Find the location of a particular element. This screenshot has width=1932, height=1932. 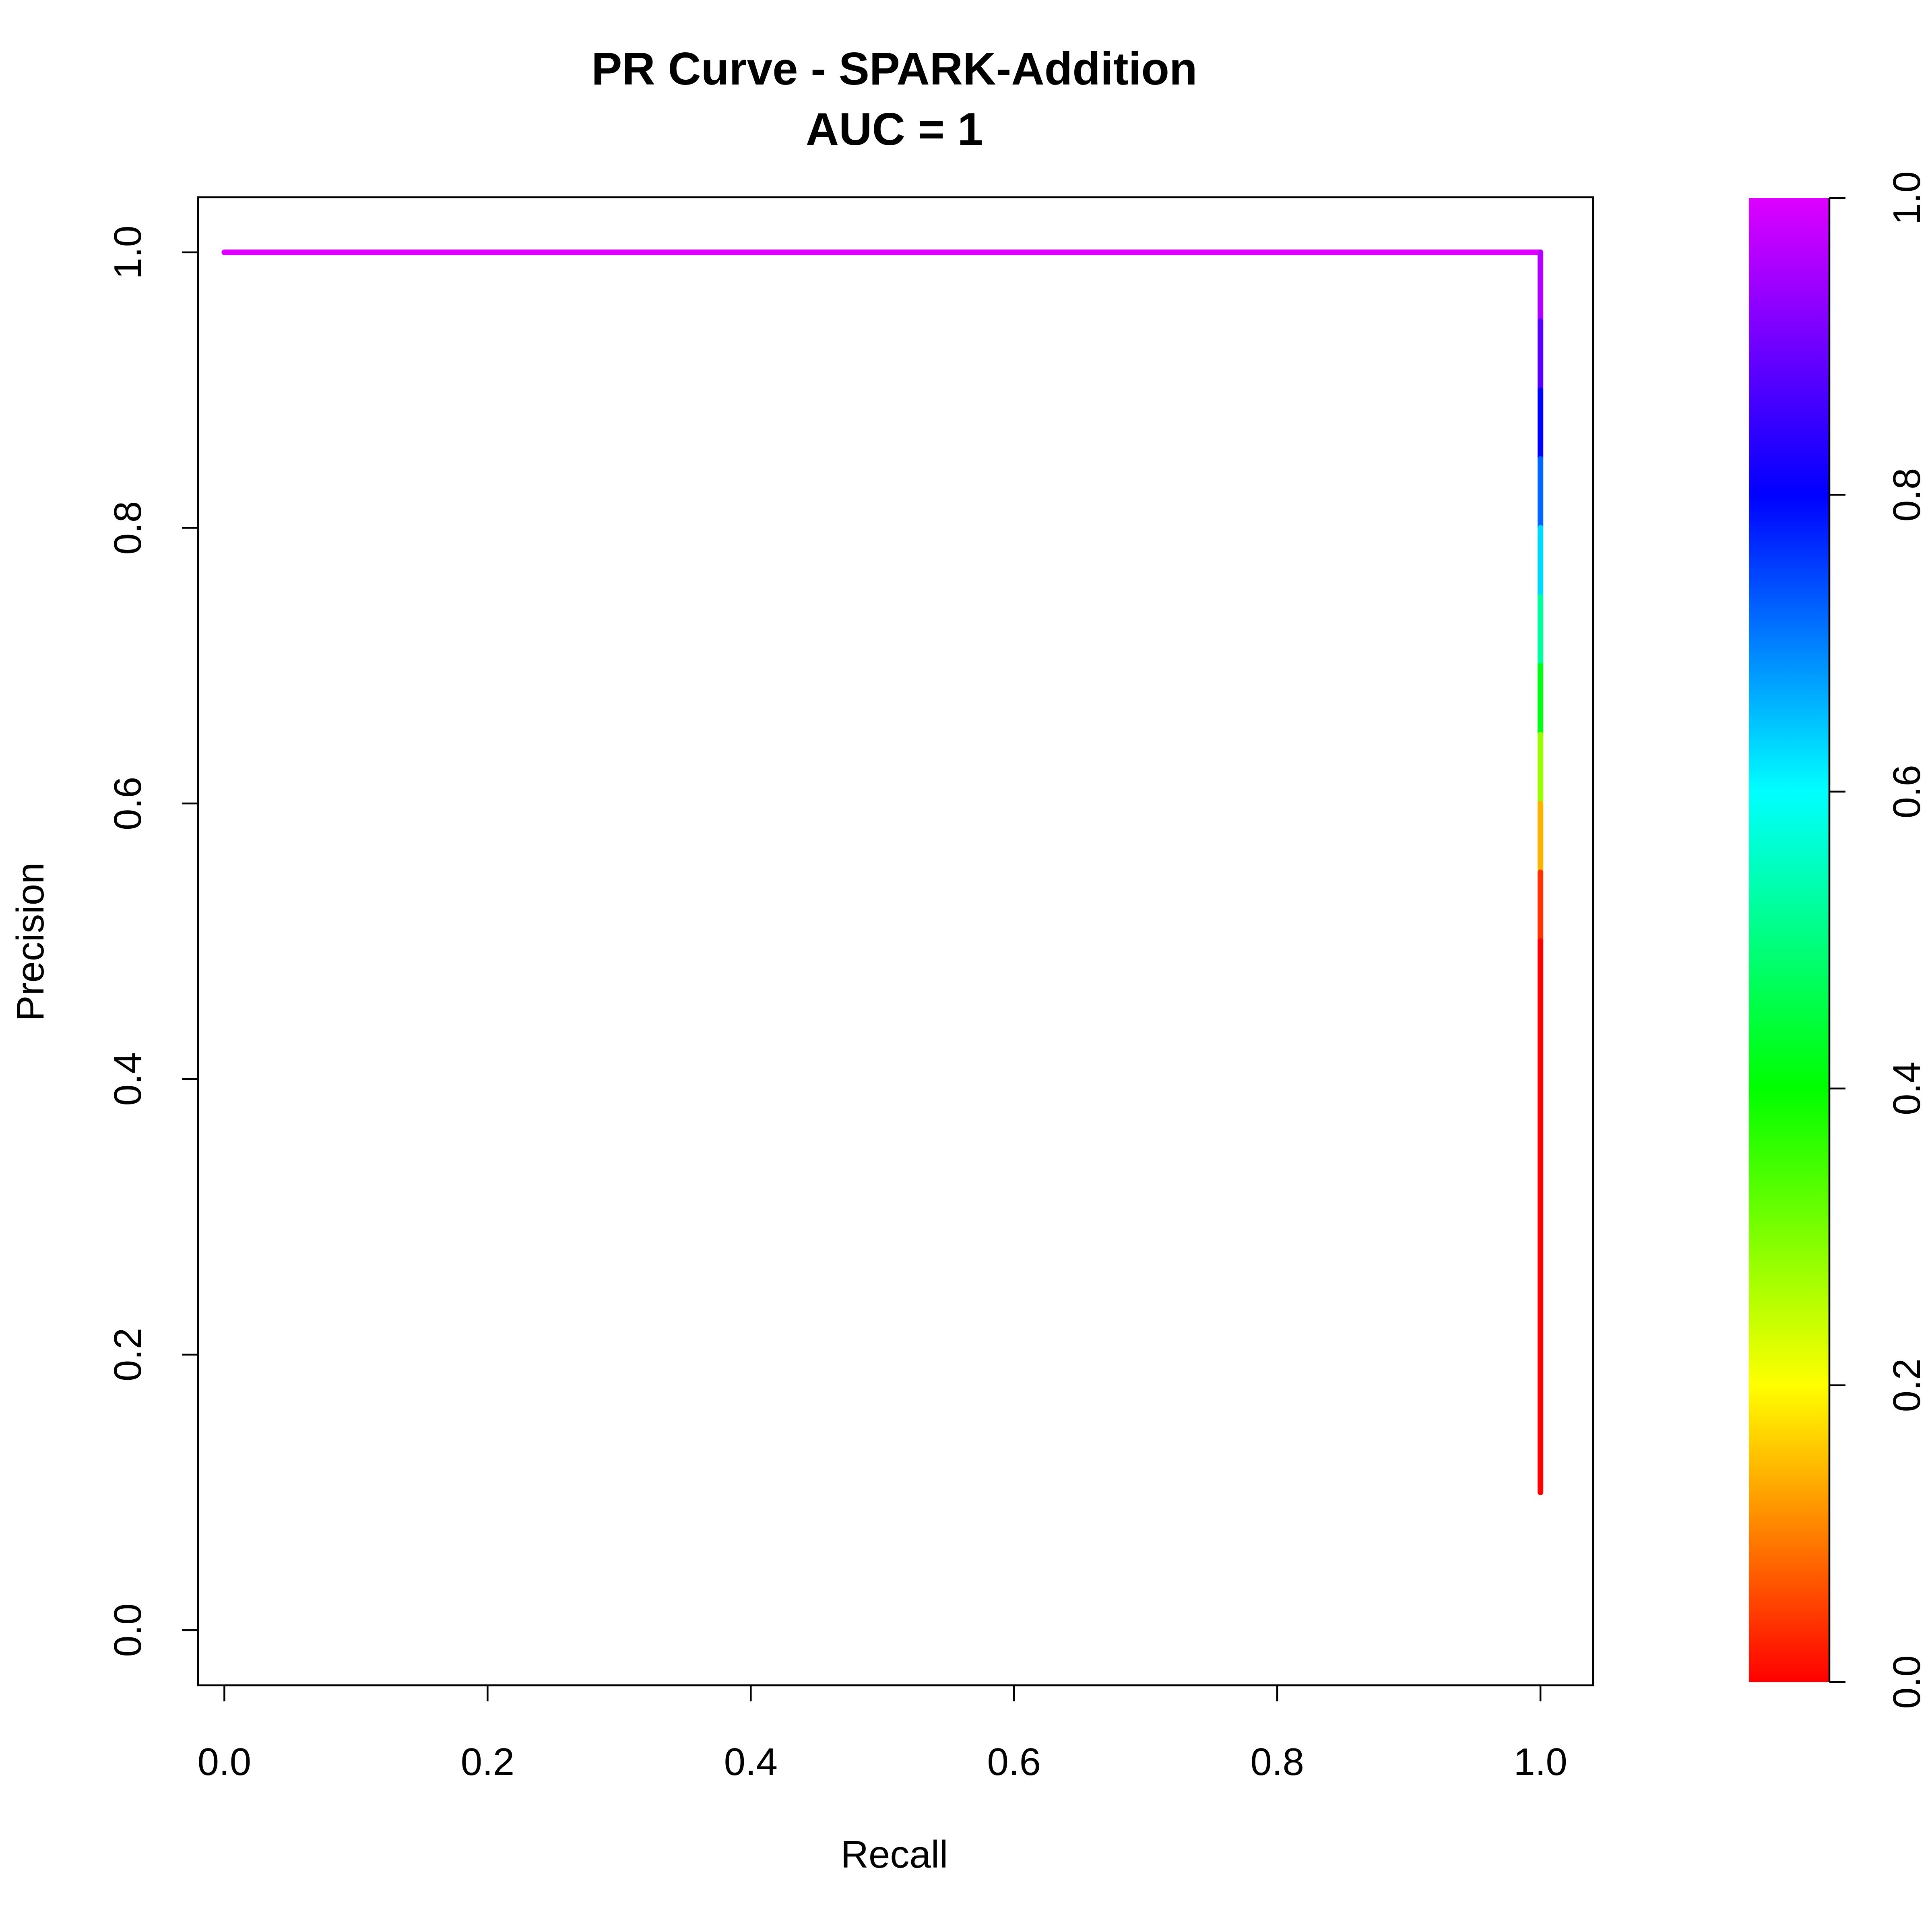

y-tick-label: 0.6 is located at coordinates (127, 803).